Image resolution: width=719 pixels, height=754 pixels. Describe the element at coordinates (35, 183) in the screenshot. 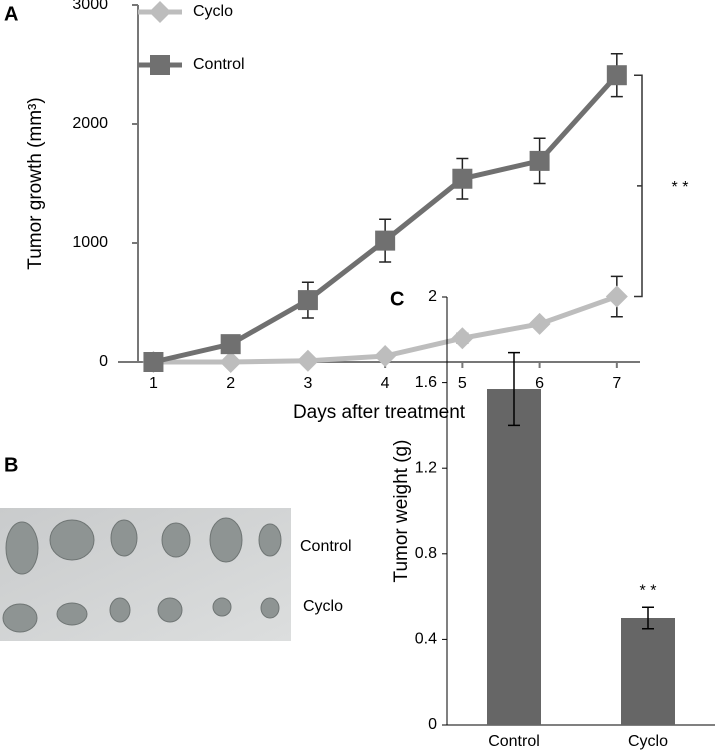

I see `y-axis-title: Tumor growth (mm³)` at that location.